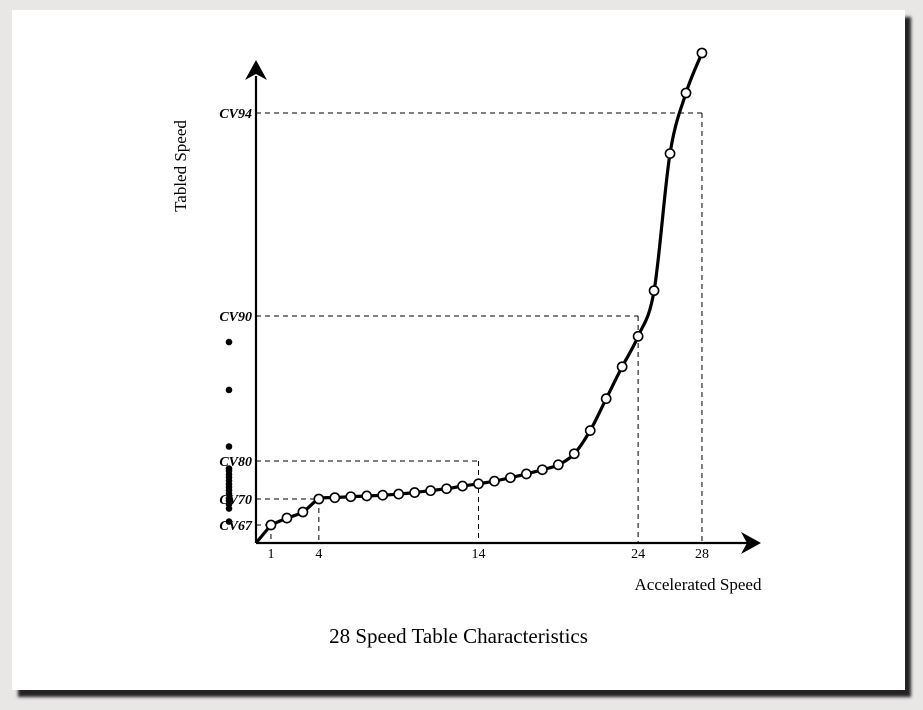  I want to click on y-tick-label-cv70: CV70, so click(235, 500).